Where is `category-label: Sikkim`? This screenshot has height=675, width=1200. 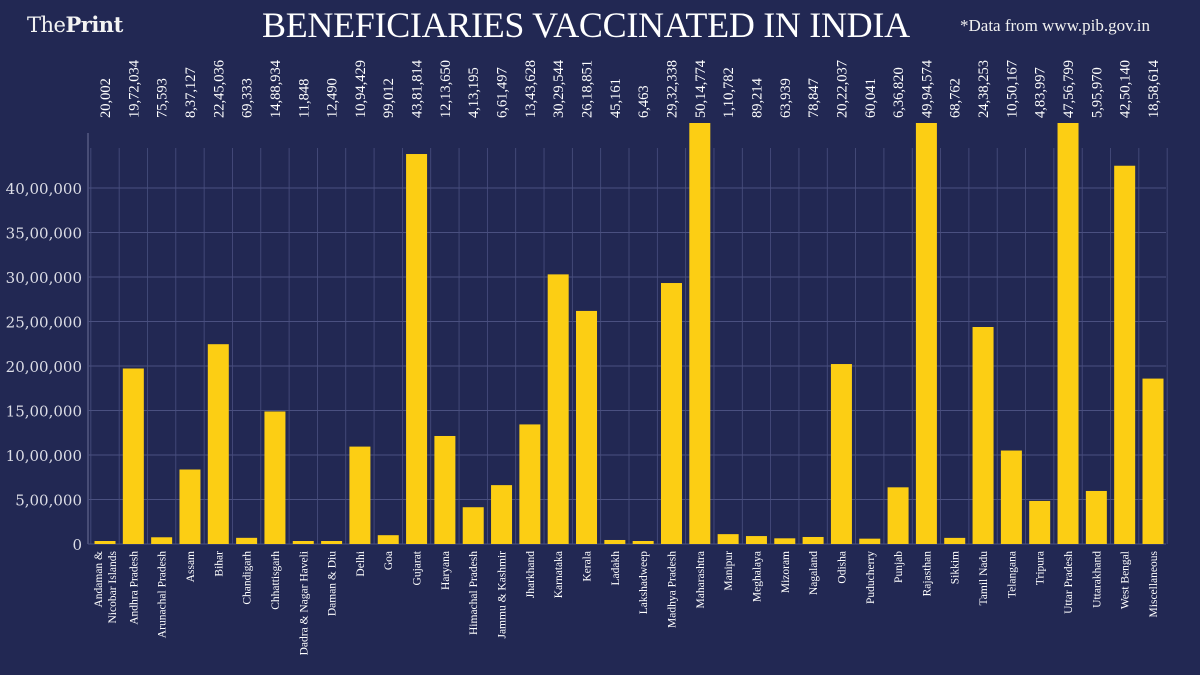
category-label: Sikkim is located at coordinates (956, 567).